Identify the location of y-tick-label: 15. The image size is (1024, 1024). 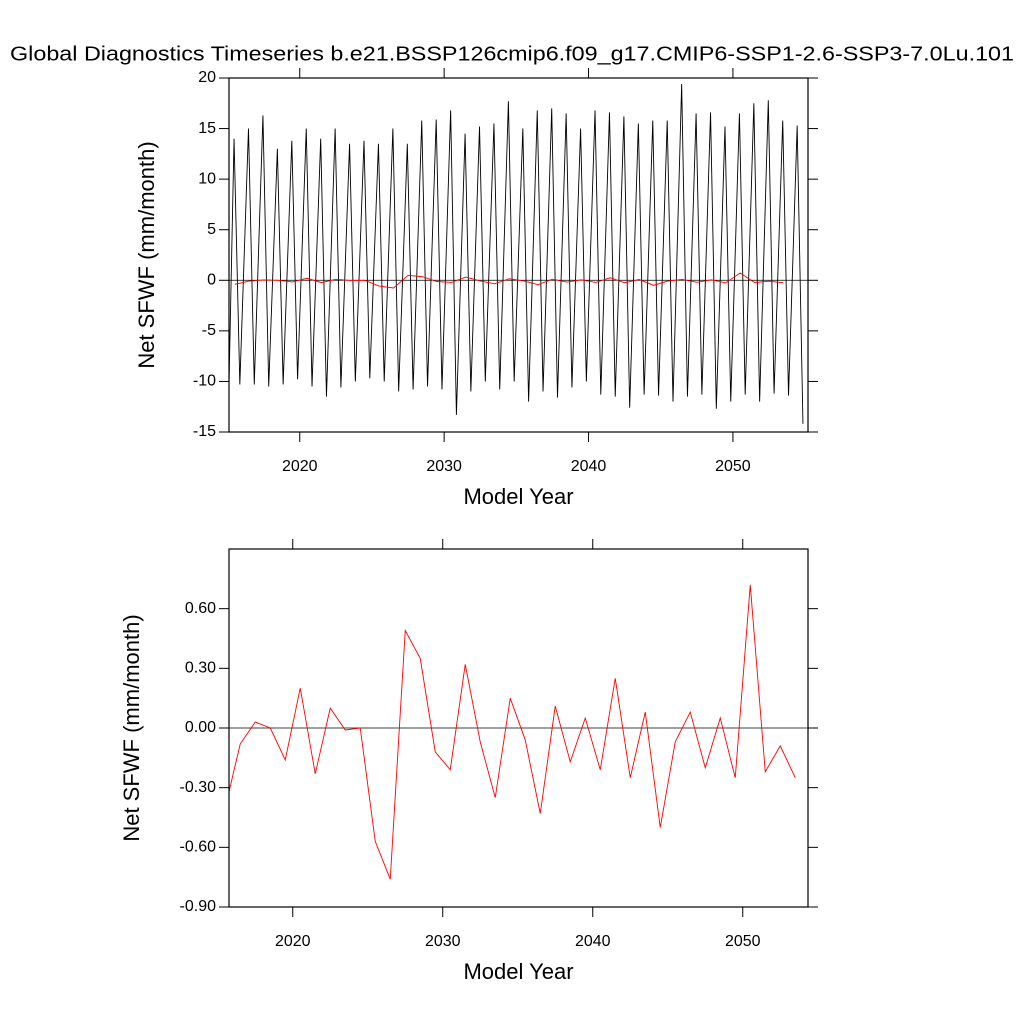
(207, 128).